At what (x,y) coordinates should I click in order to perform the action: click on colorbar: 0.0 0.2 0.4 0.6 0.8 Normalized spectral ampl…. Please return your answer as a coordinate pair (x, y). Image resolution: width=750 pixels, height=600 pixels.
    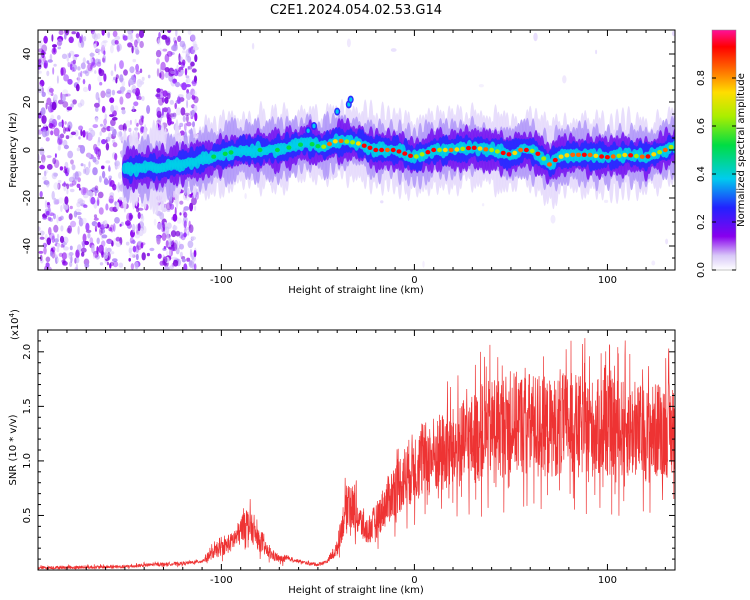
    Looking at the image, I should click on (721, 153).